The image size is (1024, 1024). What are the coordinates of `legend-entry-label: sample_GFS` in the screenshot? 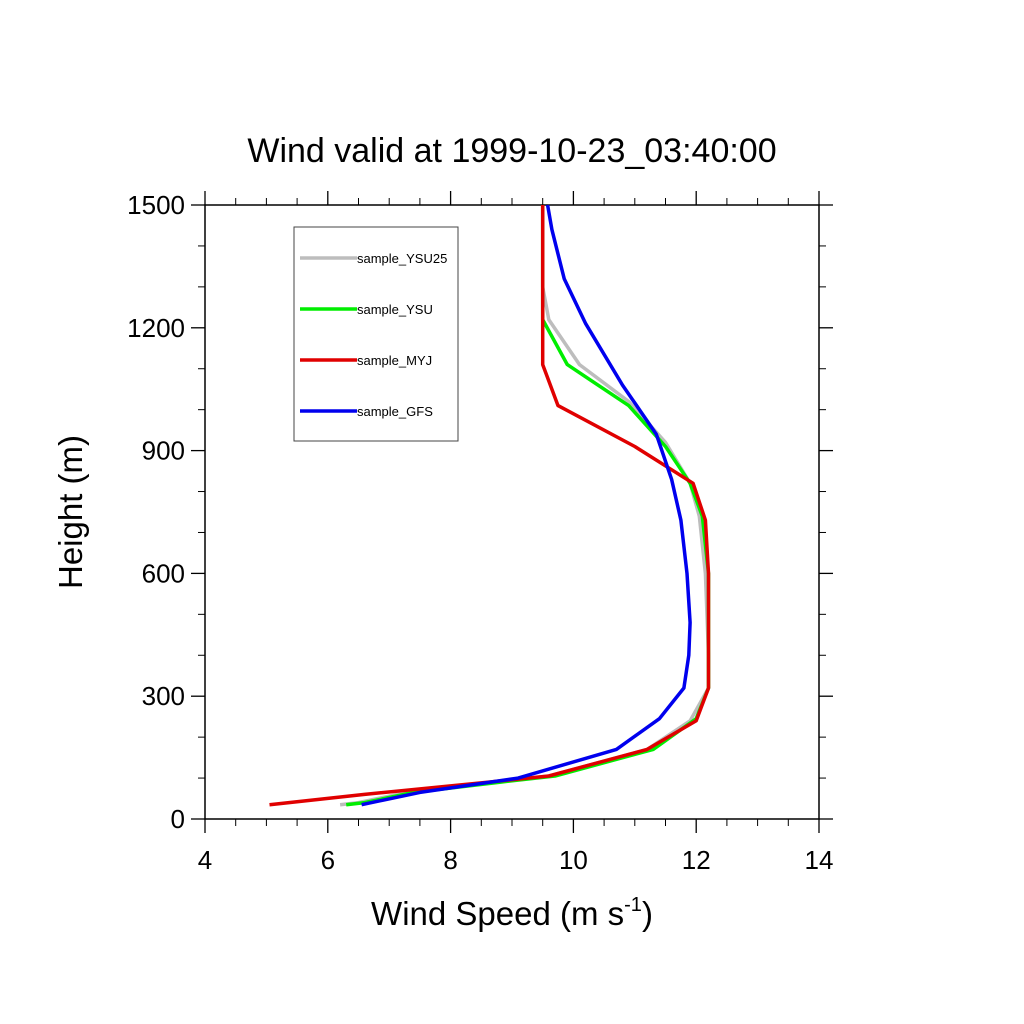 It's located at (395, 411).